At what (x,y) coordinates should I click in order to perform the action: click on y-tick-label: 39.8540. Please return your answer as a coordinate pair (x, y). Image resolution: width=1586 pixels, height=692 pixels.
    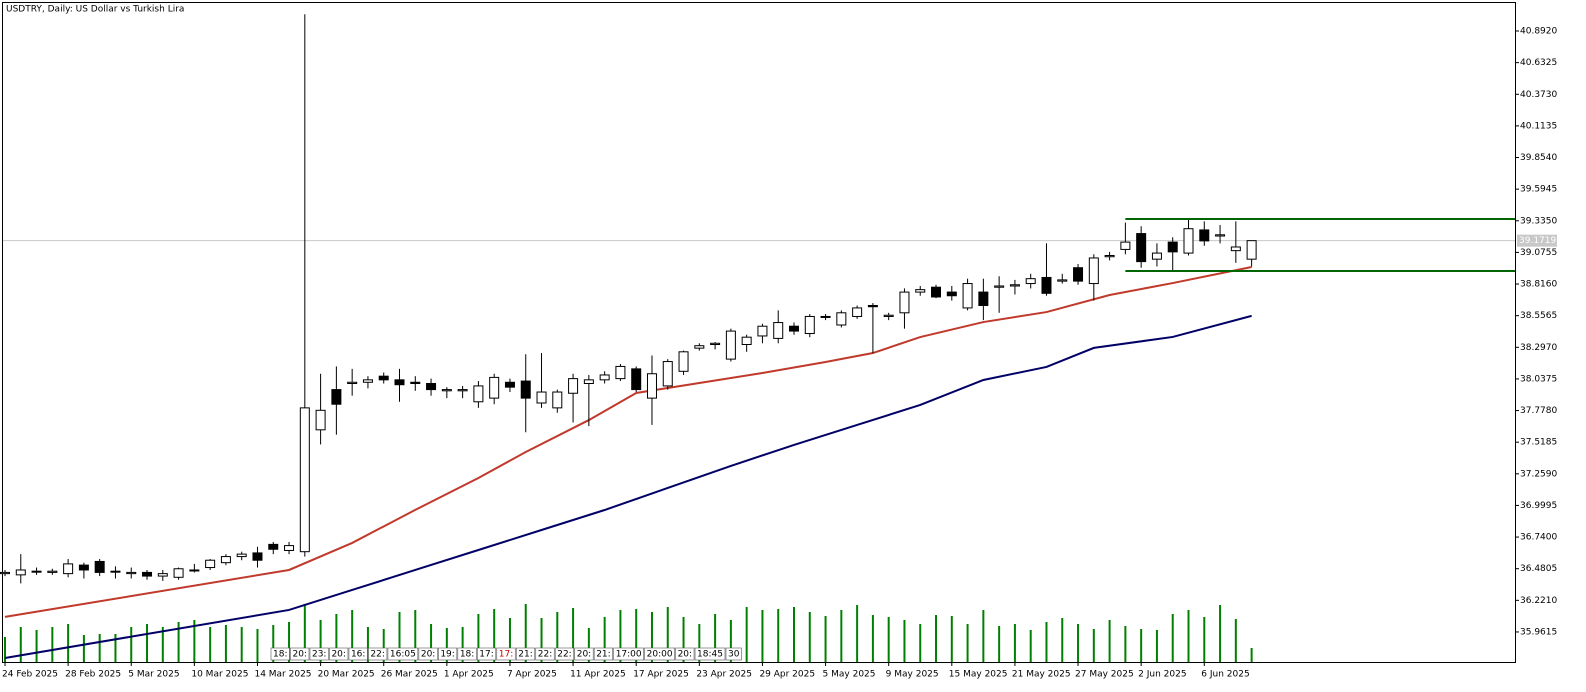
    Looking at the image, I should click on (1538, 158).